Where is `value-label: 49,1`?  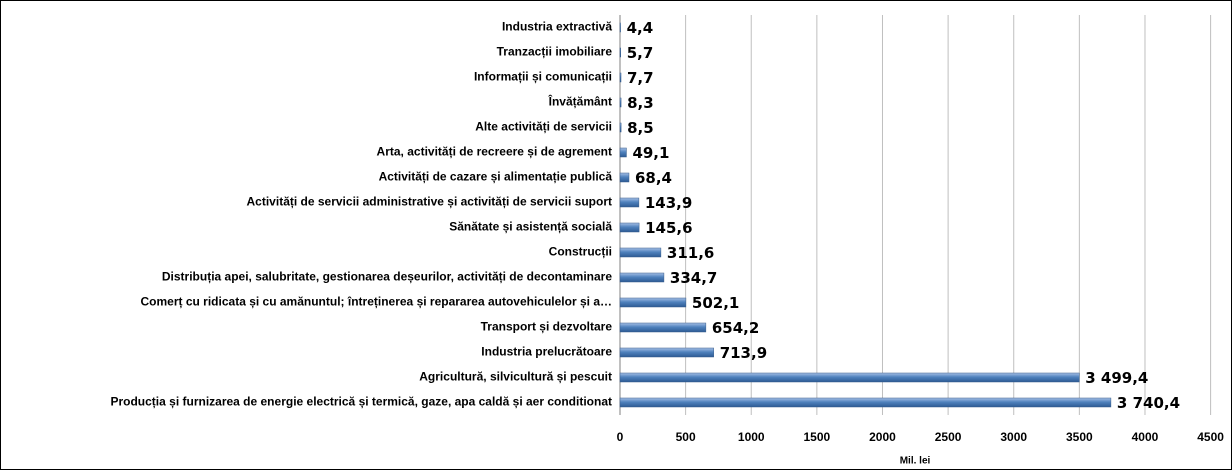
value-label: 49,1 is located at coordinates (650, 153).